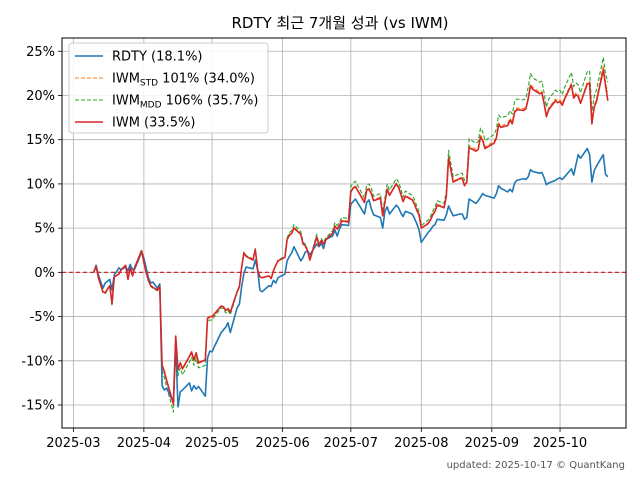  Describe the element at coordinates (282, 443) in the screenshot. I see `x-tick-label: 2025-06` at that location.